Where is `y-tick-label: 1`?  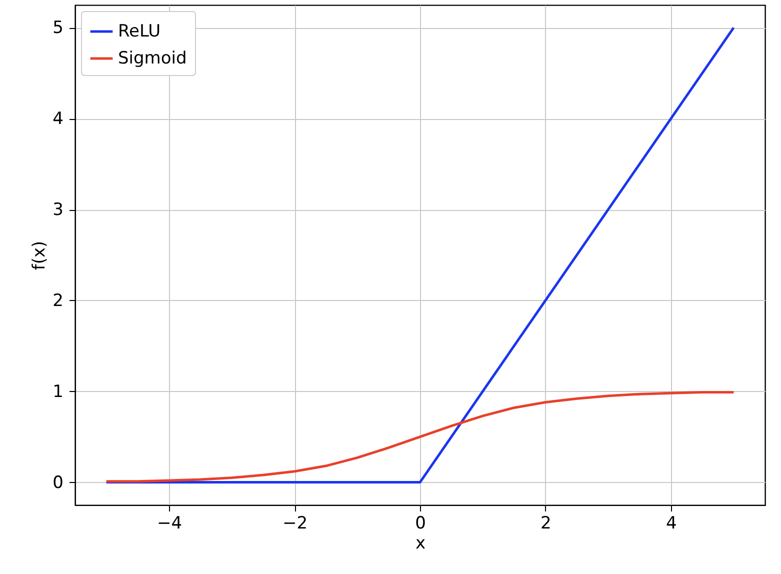
y-tick-label: 1 is located at coordinates (58, 392).